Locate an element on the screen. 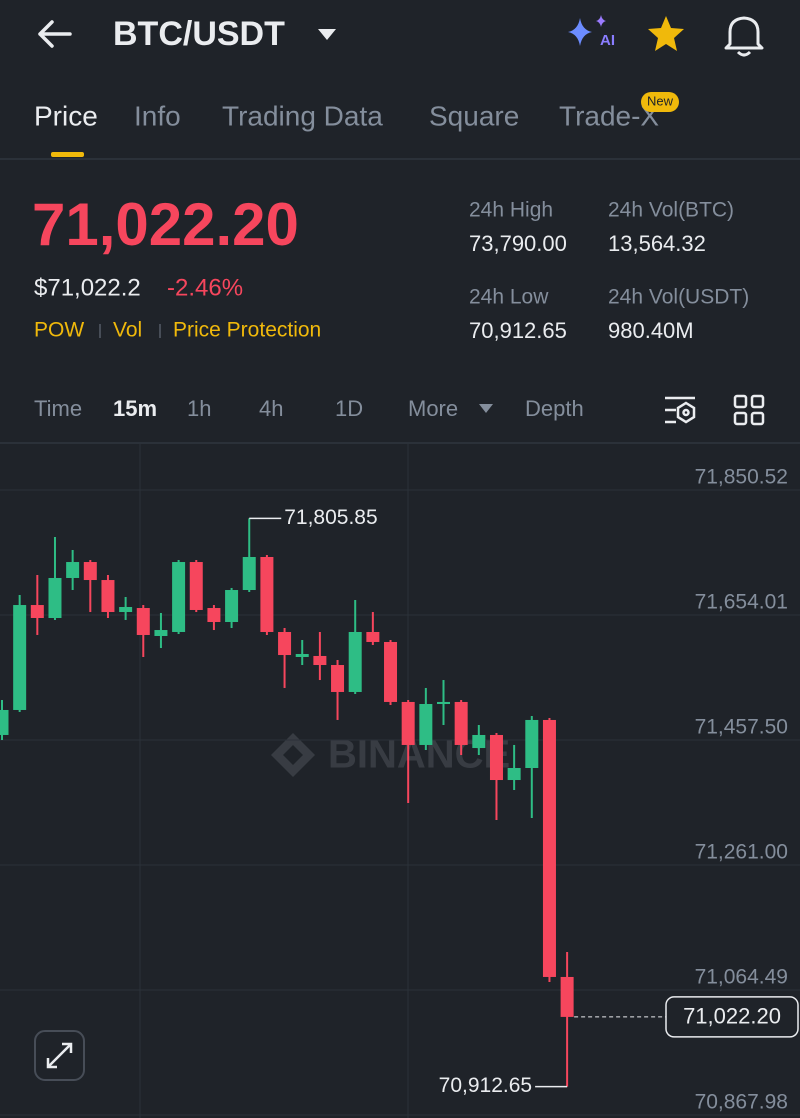 The height and width of the screenshot is (1118, 800). last-price-tag is located at coordinates (732, 1017).